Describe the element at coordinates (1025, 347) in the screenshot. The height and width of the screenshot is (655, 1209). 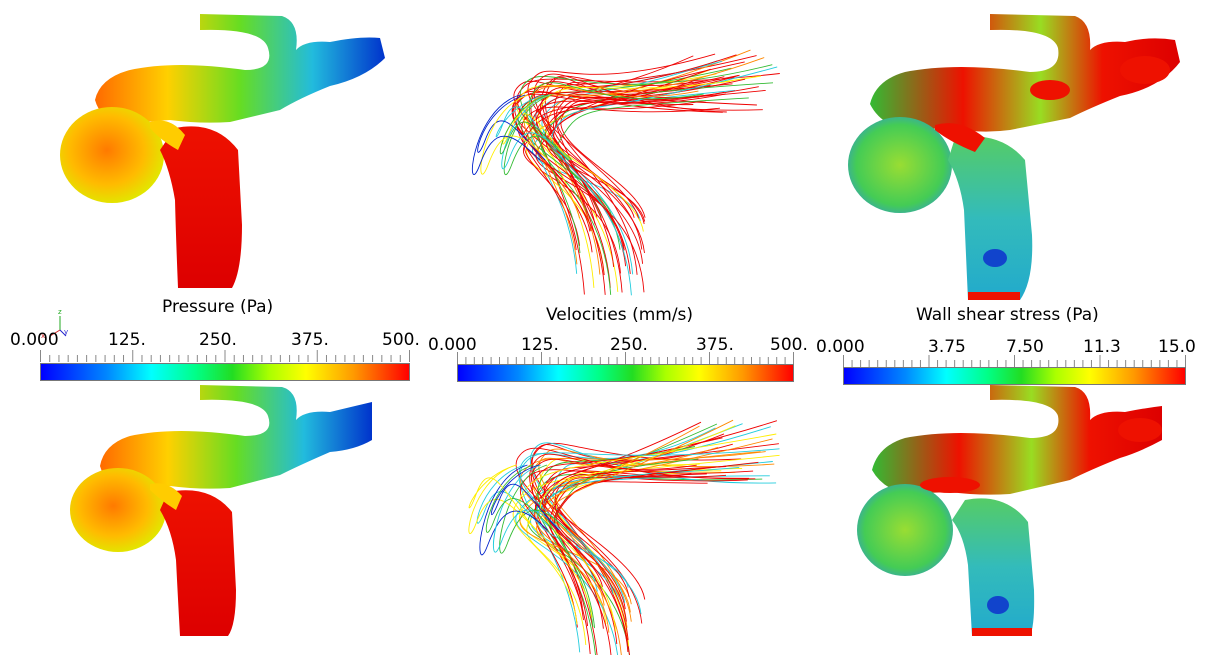
I see `wss-tick-2: 7.50` at that location.